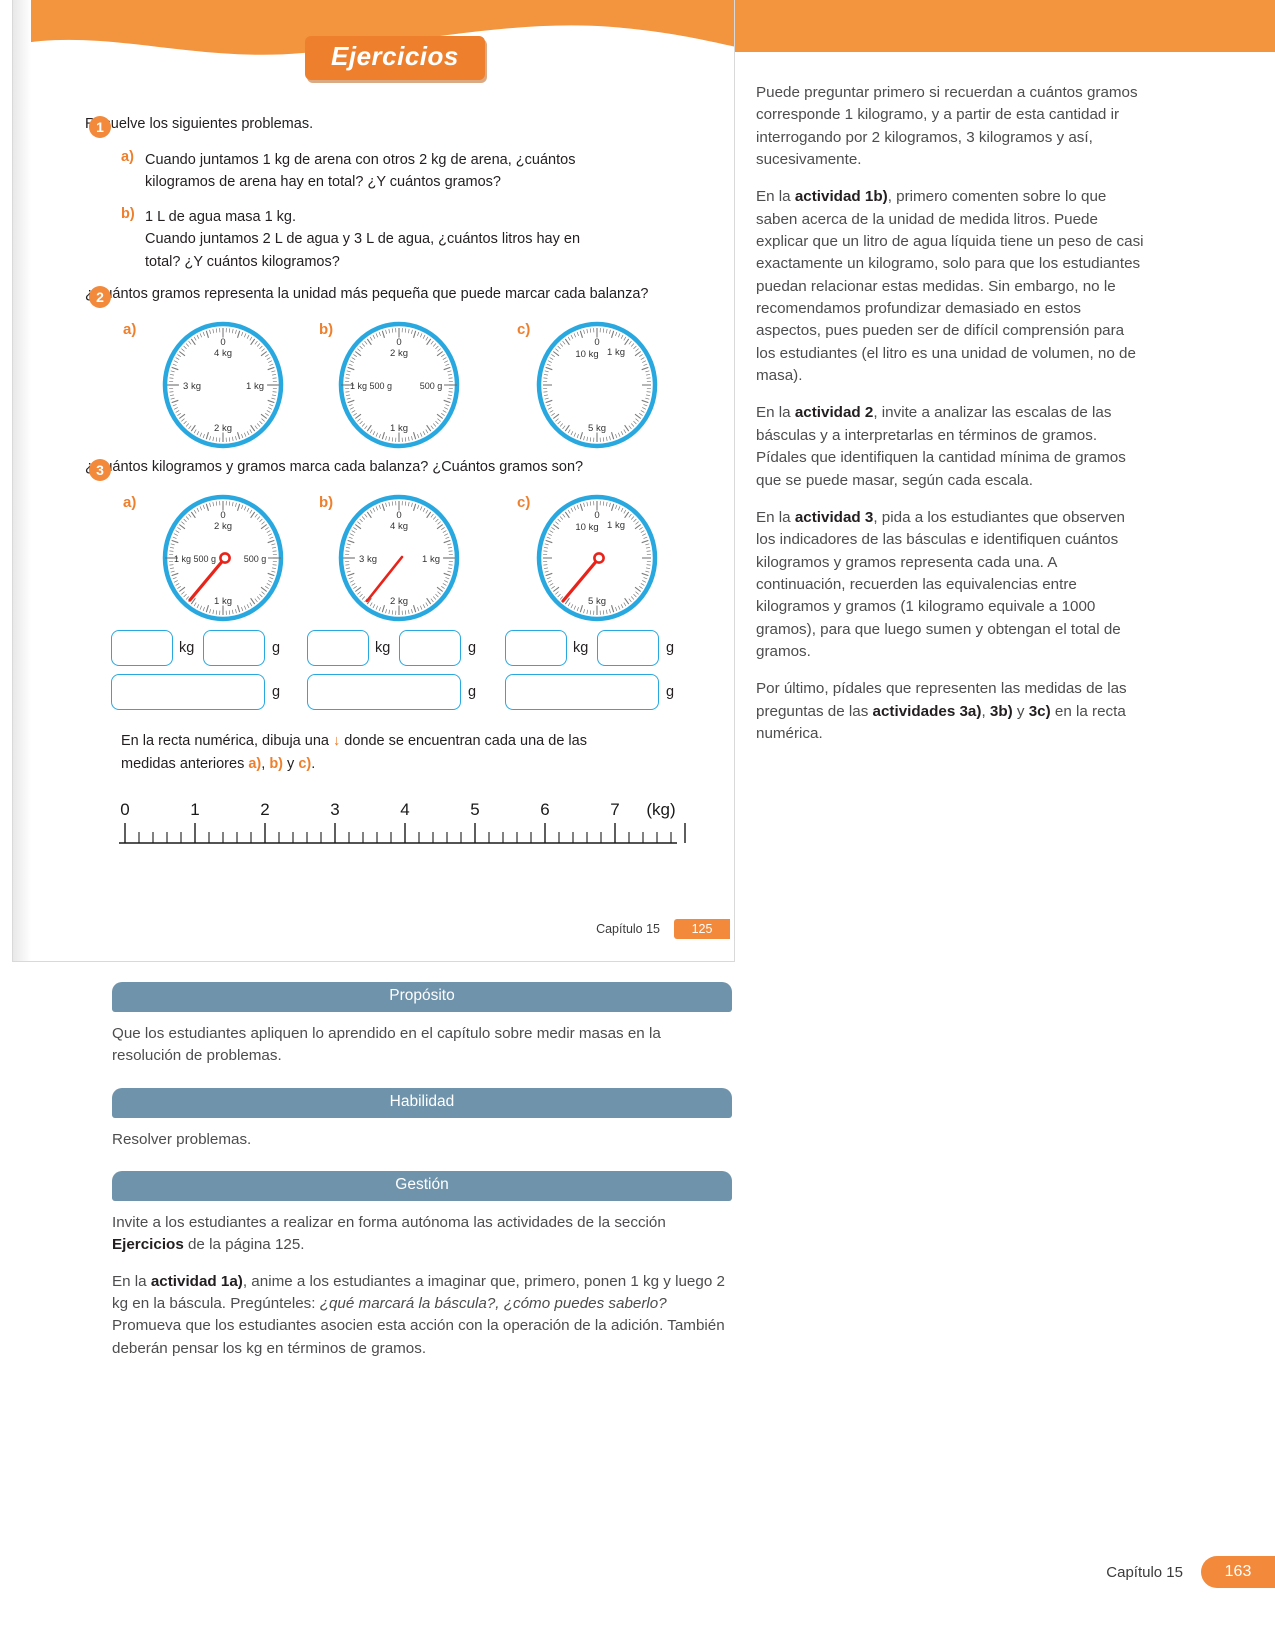 The height and width of the screenshot is (1650, 1275). What do you see at coordinates (775, 517) in the screenshot?
I see `rp4-pre: En la` at bounding box center [775, 517].